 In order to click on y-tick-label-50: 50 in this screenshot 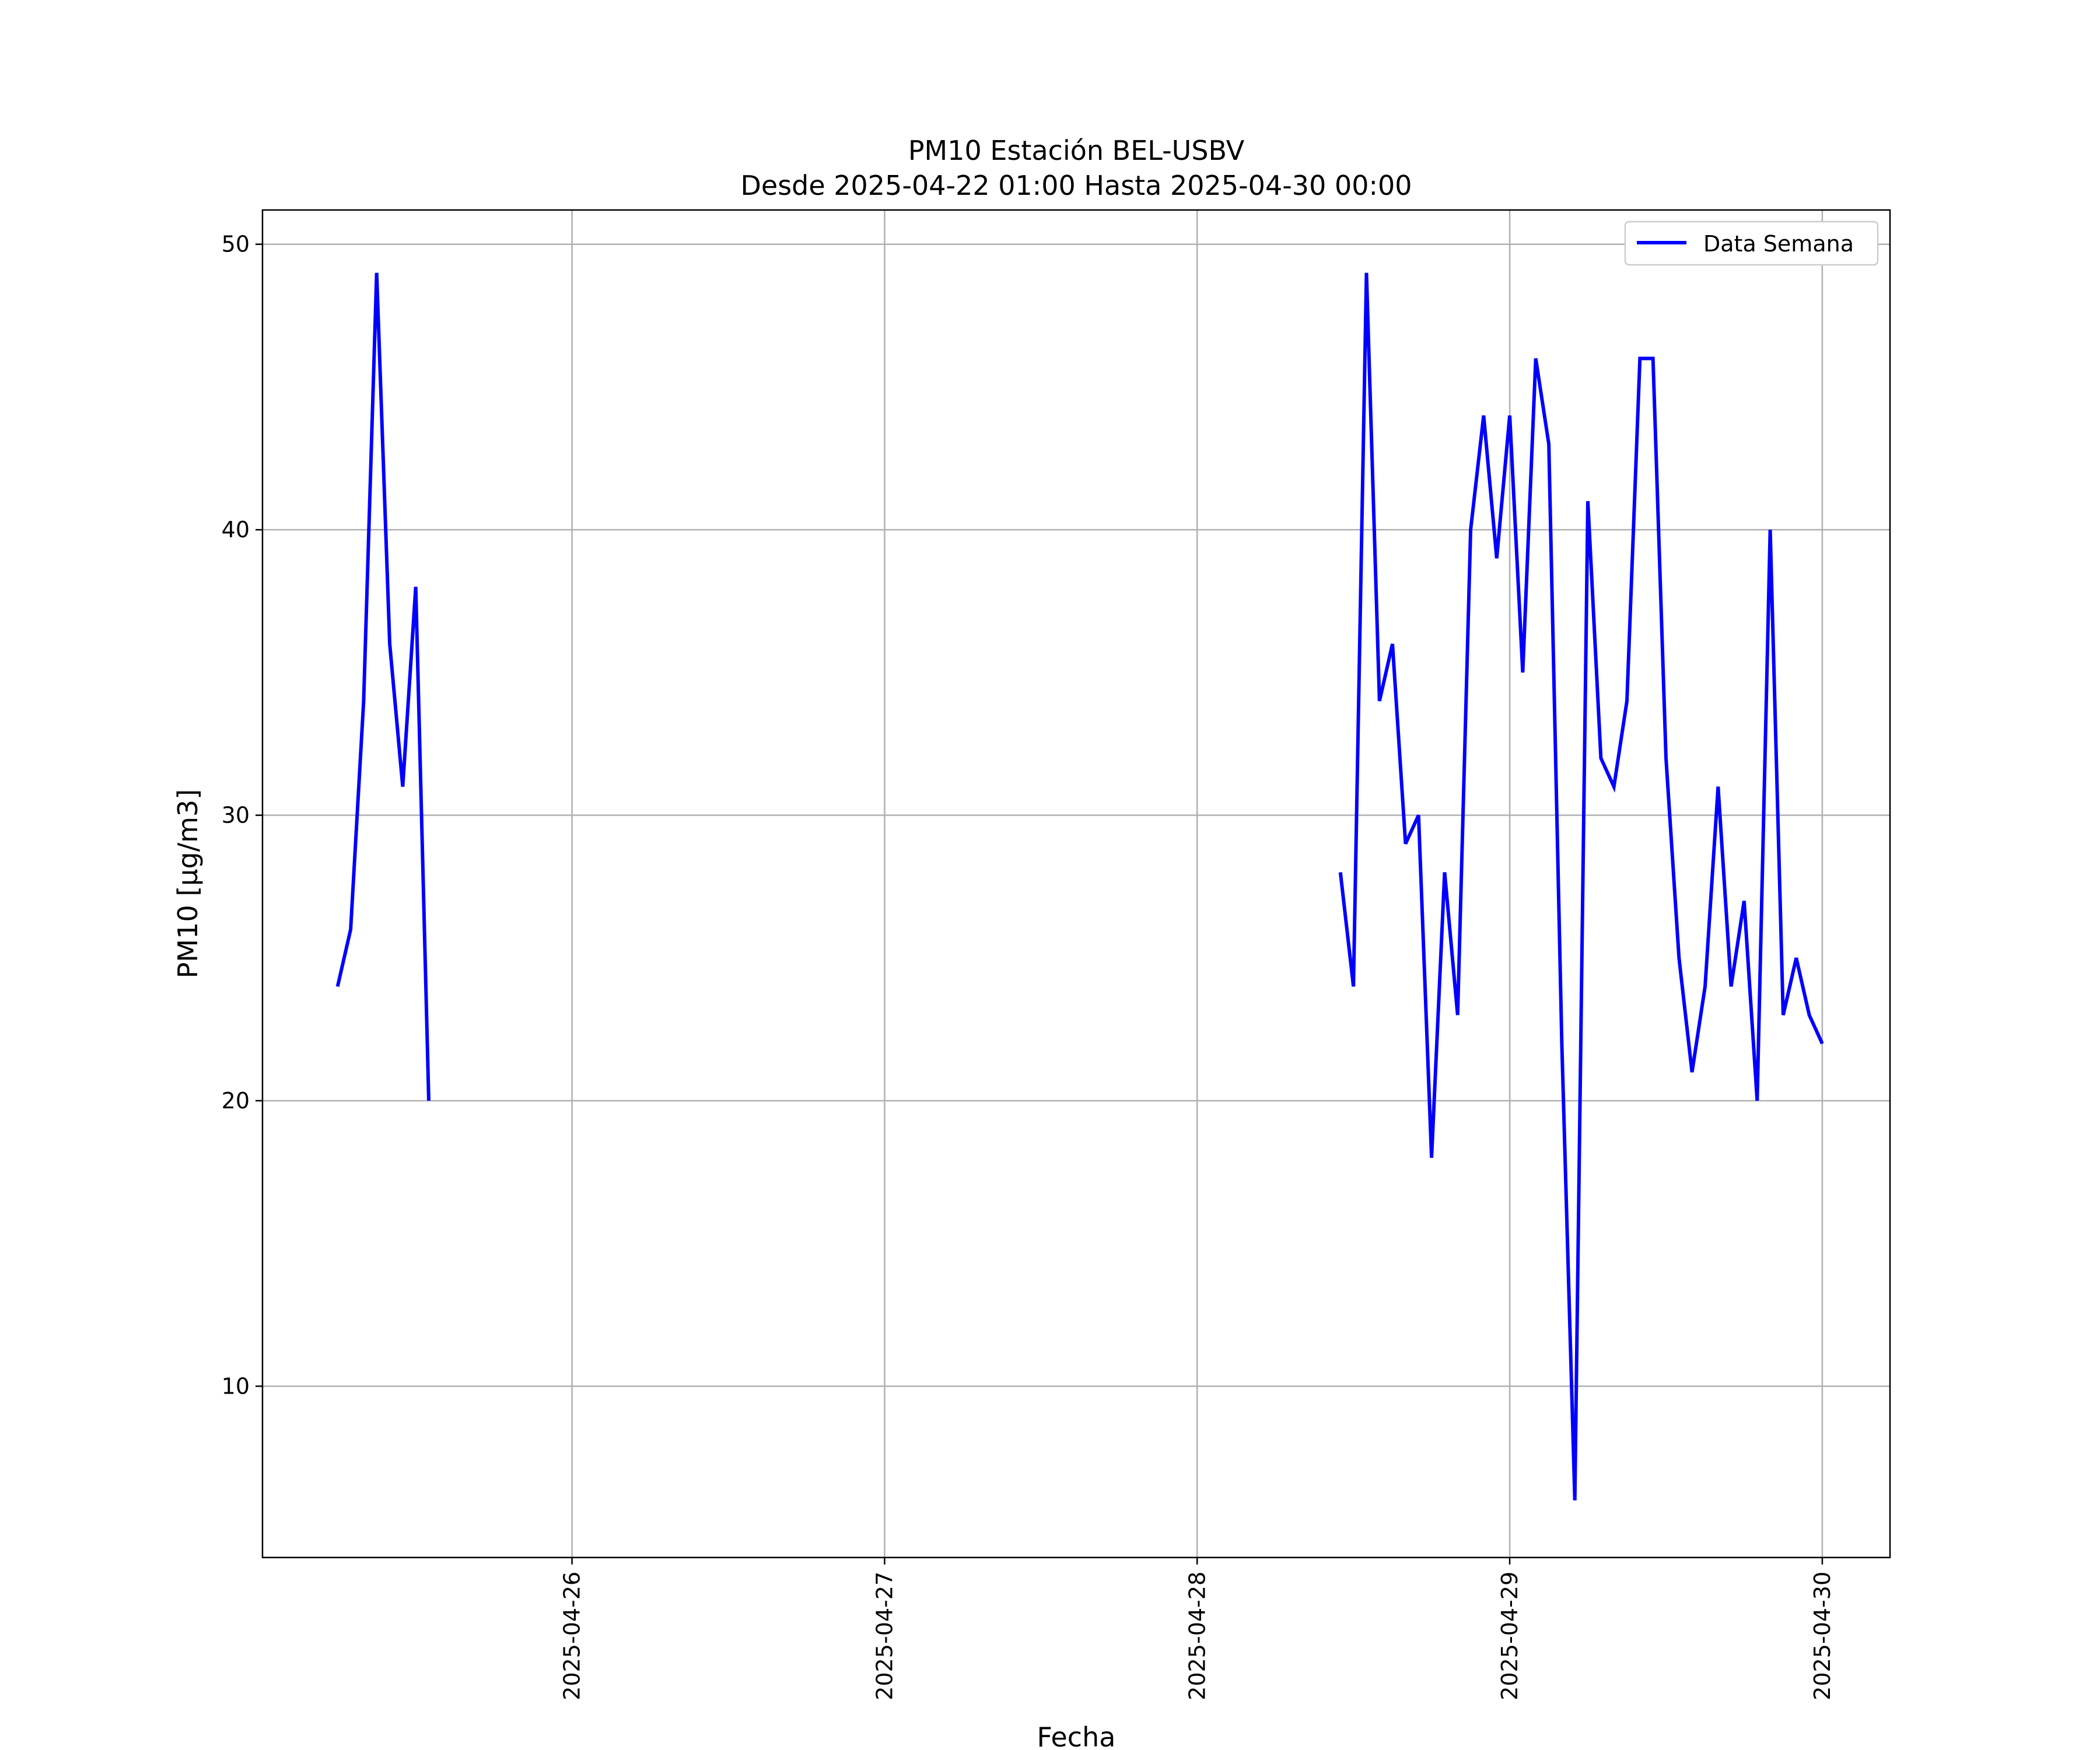, I will do `click(236, 244)`.